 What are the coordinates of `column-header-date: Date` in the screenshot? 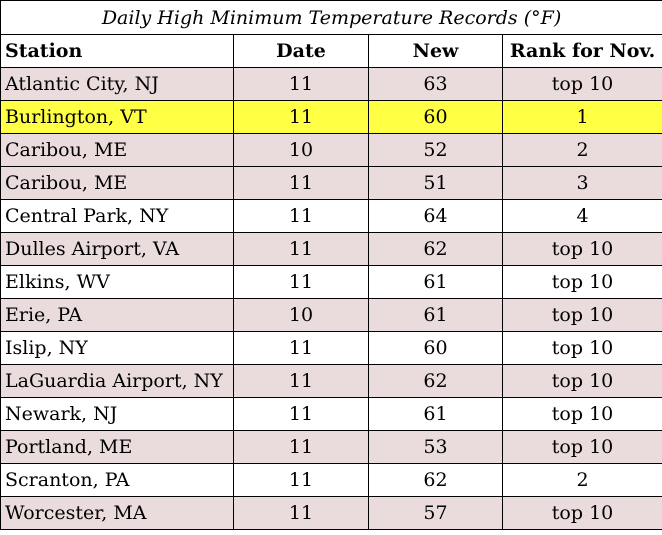 It's located at (301, 51).